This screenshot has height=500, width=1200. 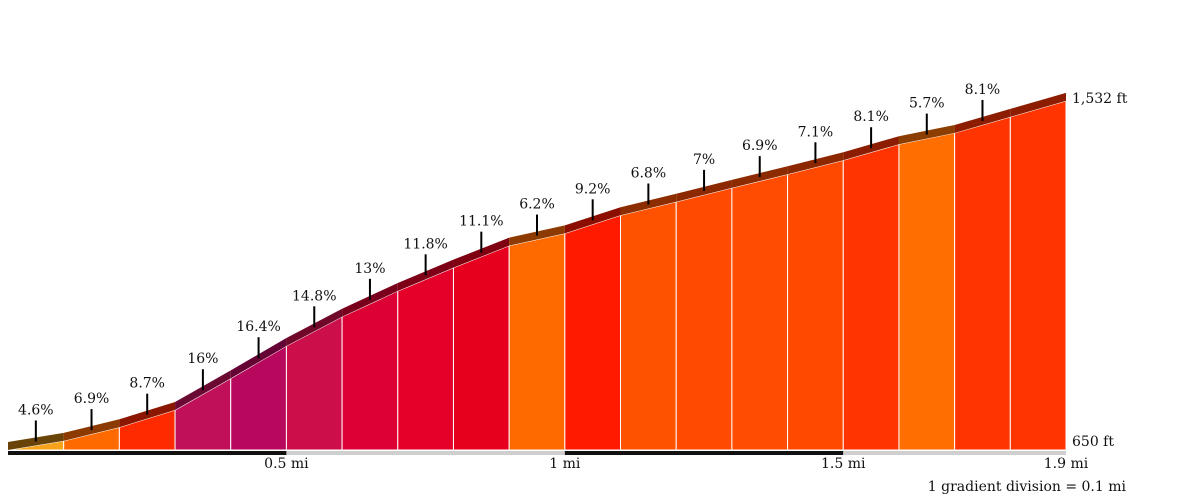 I want to click on distance-axis-group: 0.5 mi 1 mi 1.5 mi 1.9 mi, so click(x=548, y=461).